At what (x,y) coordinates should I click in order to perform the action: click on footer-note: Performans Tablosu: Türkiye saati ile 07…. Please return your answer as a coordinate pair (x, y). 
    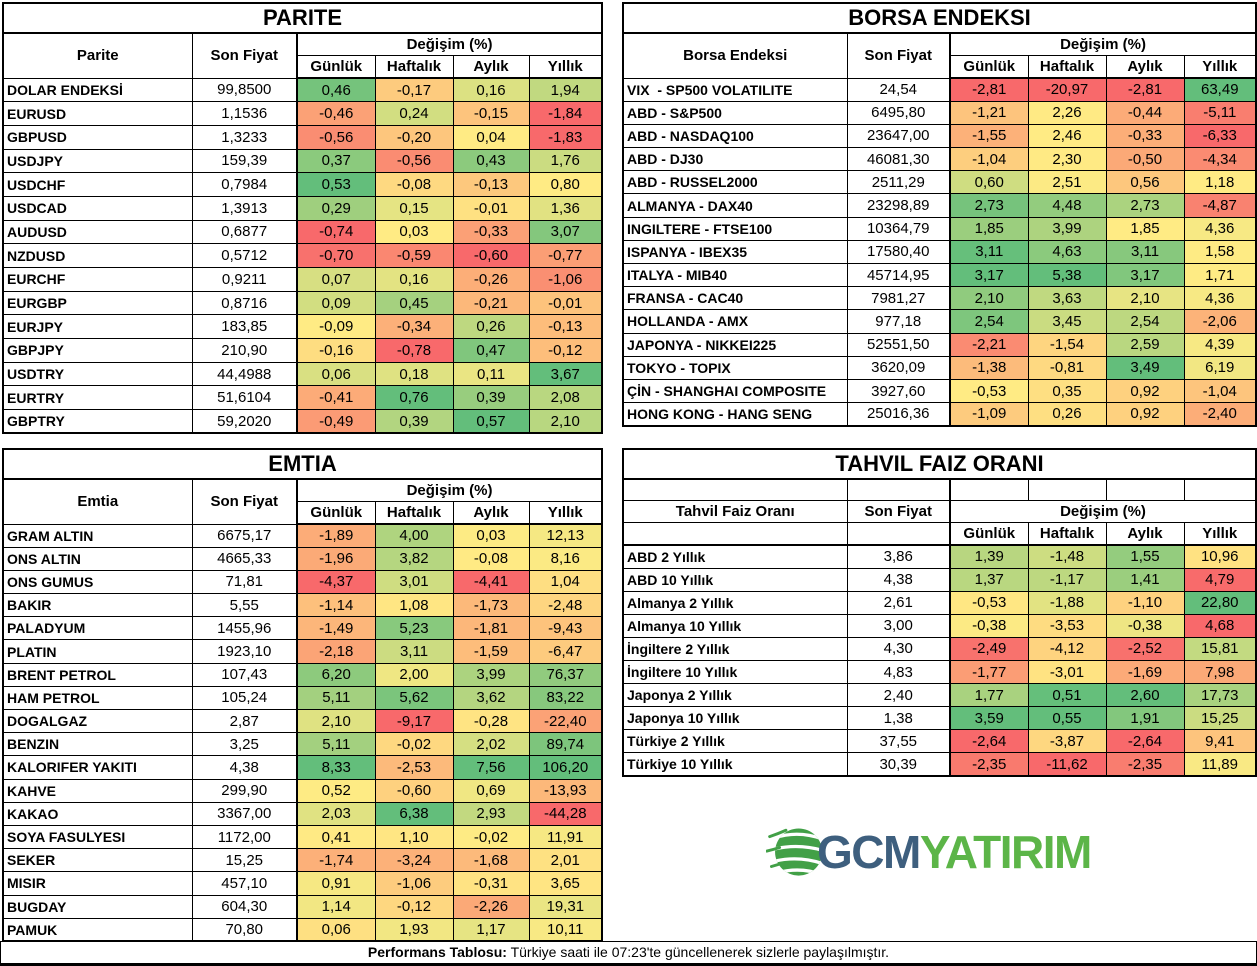
    Looking at the image, I should click on (628, 953).